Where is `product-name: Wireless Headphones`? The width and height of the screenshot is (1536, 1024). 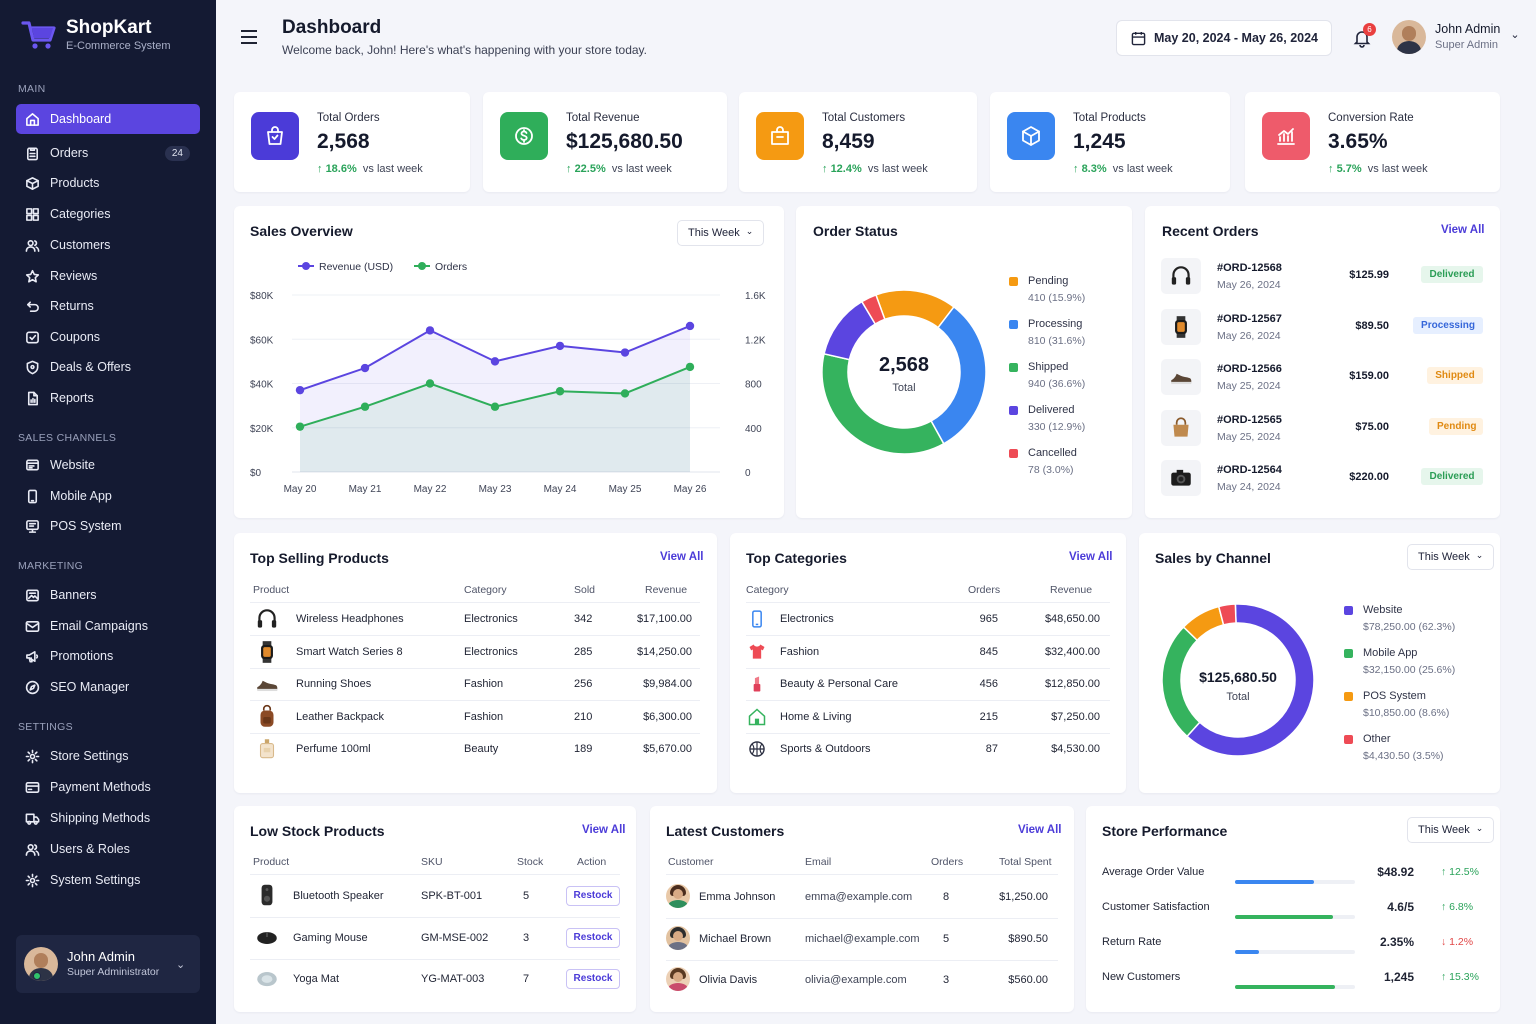 product-name: Wireless Headphones is located at coordinates (350, 619).